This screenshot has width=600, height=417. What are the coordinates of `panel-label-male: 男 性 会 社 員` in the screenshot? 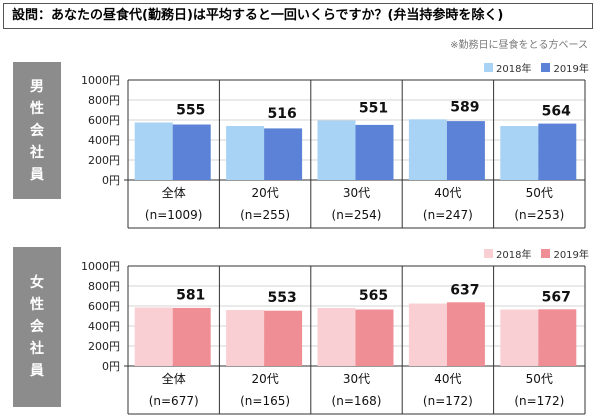 It's located at (37, 130).